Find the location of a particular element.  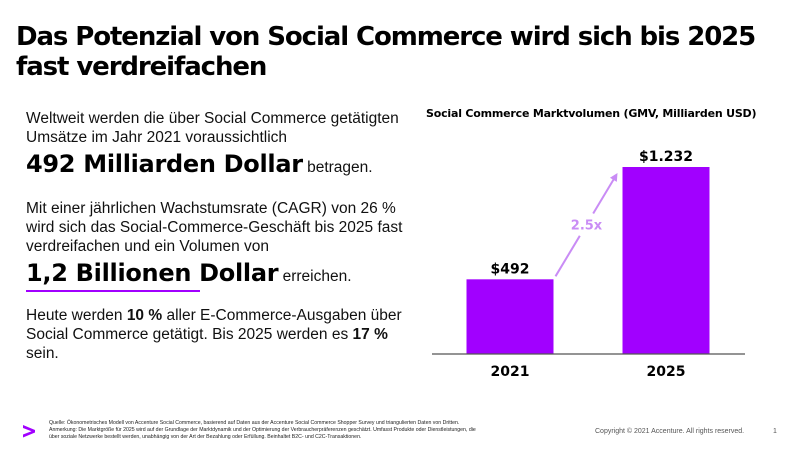

growth-annotation: 2.5x is located at coordinates (587, 226).